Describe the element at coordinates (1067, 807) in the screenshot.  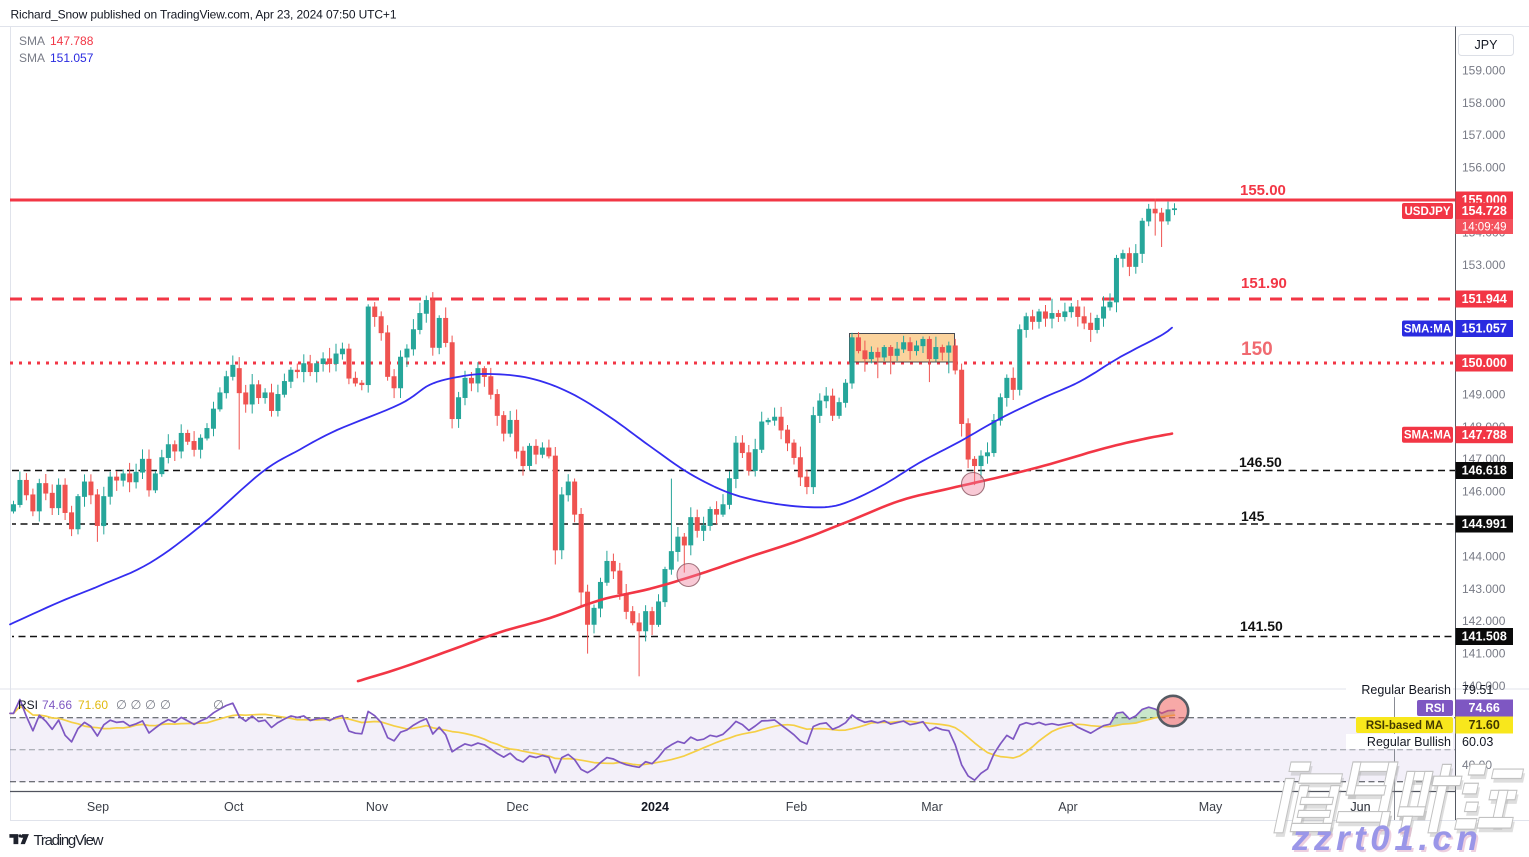
I see `svg-text: Apr` at that location.